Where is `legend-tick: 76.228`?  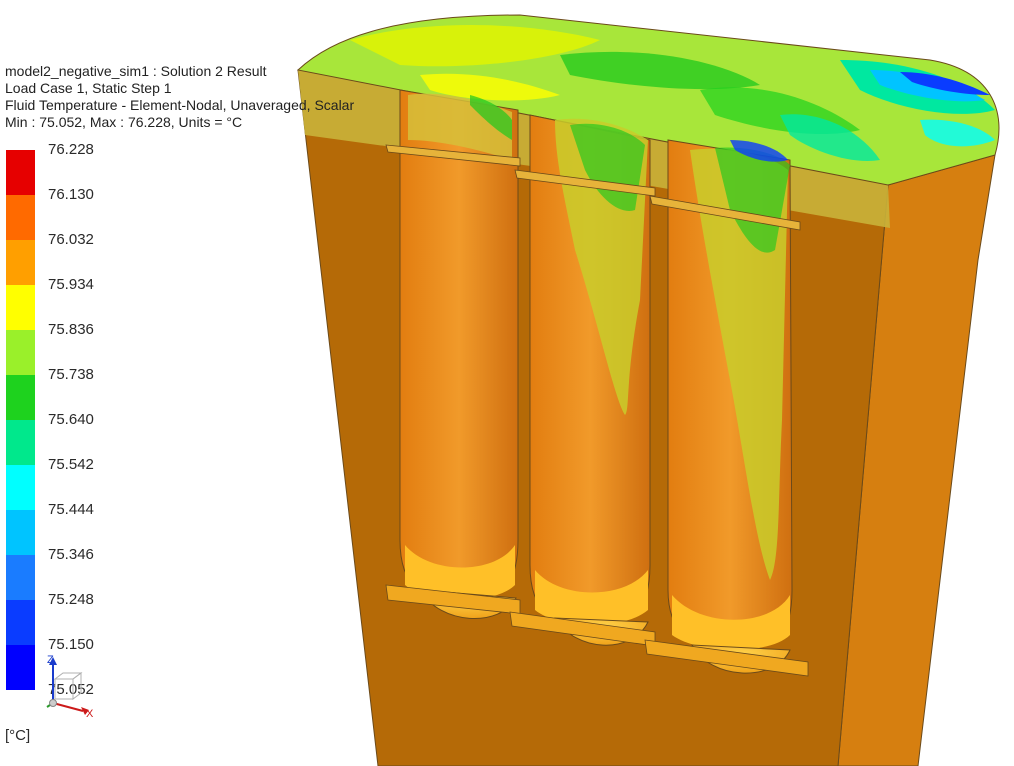 legend-tick: 76.228 is located at coordinates (71, 149).